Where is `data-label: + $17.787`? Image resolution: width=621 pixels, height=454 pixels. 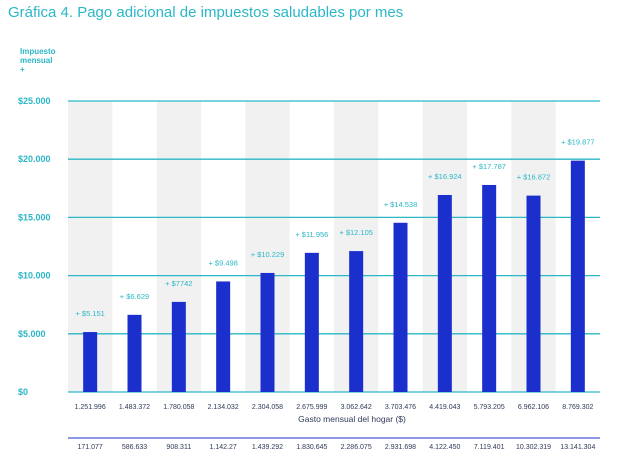 data-label: + $17.787 is located at coordinates (489, 166).